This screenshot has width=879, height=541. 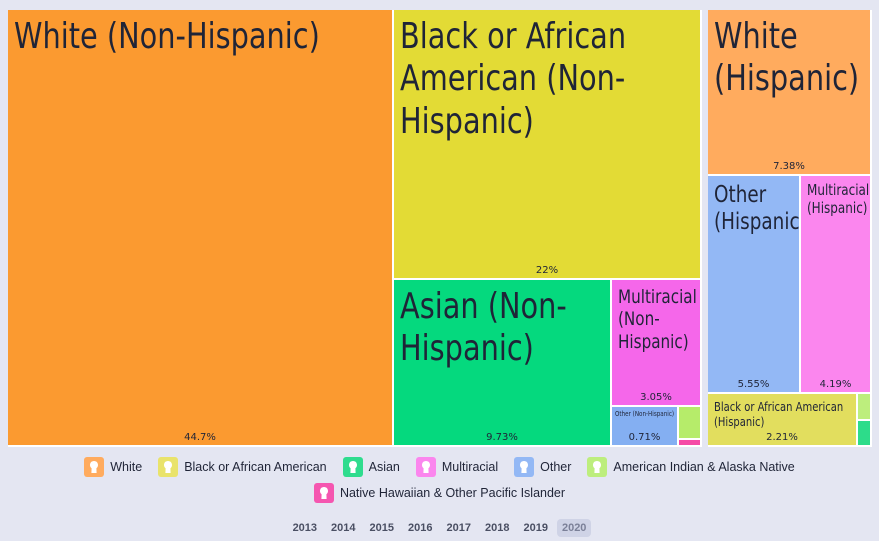 I want to click on tile-label: Other (Hispanic), so click(x=757, y=209).